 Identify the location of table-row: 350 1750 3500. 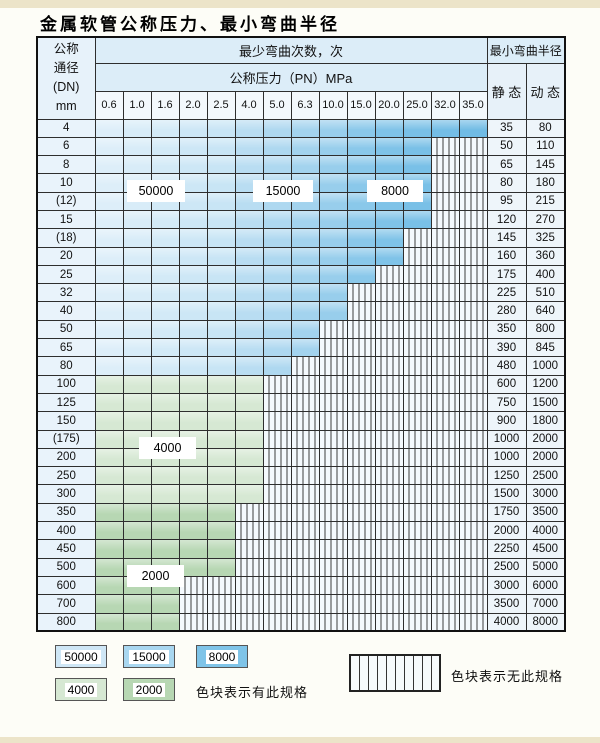
(301, 512).